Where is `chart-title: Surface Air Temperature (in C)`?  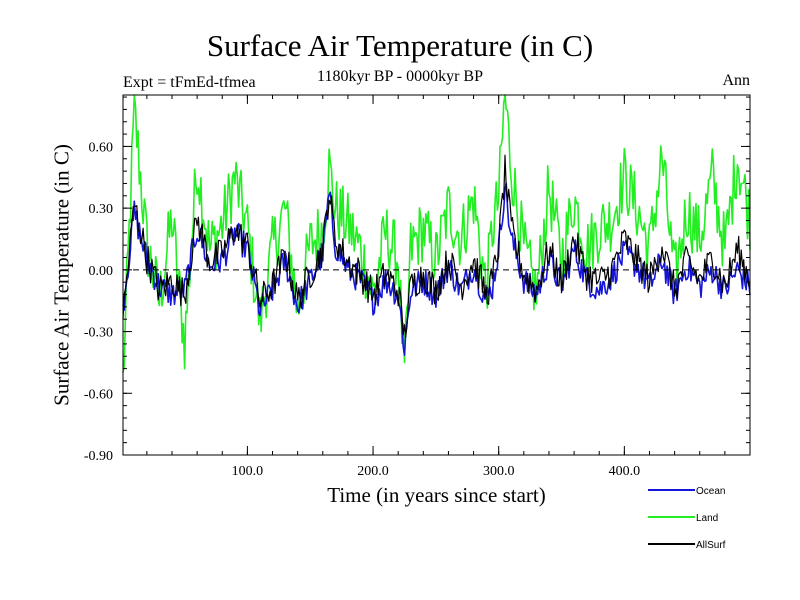 chart-title: Surface Air Temperature (in C) is located at coordinates (400, 45).